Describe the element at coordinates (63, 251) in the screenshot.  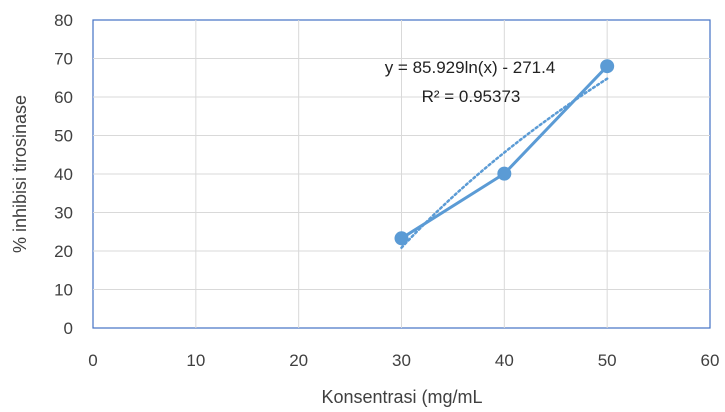
I see `y-tick-label: 20` at that location.